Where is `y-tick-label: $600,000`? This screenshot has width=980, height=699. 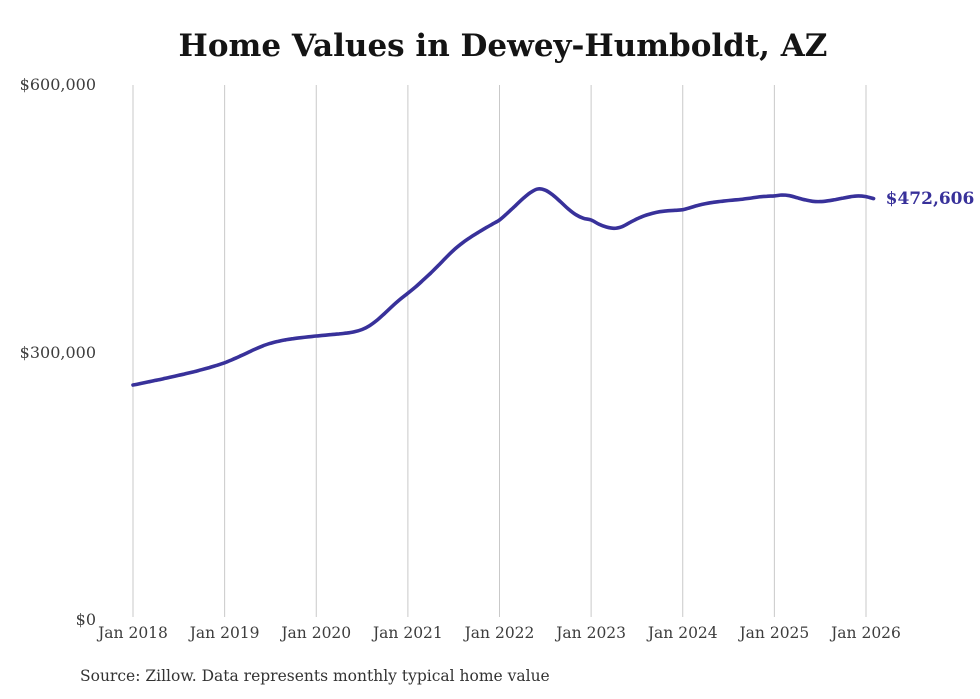
y-tick-label: $600,000 is located at coordinates (57, 84).